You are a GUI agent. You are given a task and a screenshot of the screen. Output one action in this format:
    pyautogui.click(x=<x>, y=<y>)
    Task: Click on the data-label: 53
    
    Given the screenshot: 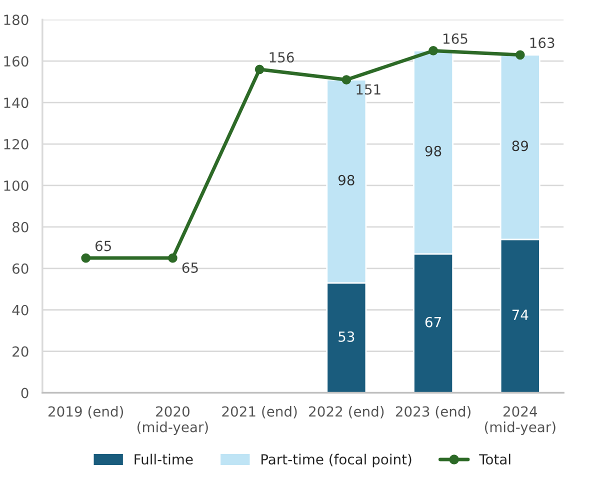 What is the action you would take?
    pyautogui.click(x=346, y=336)
    